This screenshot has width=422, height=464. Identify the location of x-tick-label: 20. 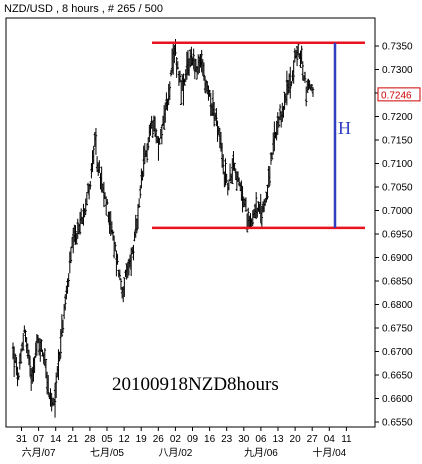
(296, 439).